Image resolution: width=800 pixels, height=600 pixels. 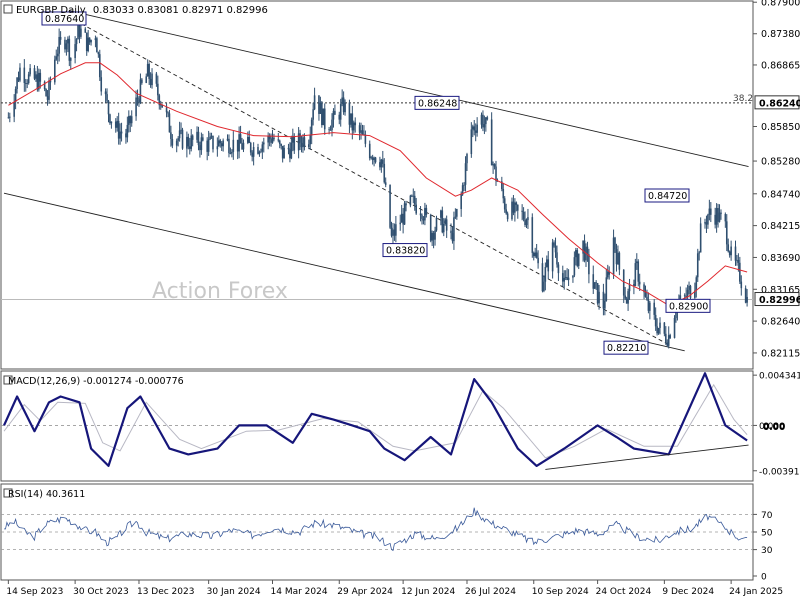 What do you see at coordinates (405, 250) in the screenshot?
I see `price-annotation-box` at bounding box center [405, 250].